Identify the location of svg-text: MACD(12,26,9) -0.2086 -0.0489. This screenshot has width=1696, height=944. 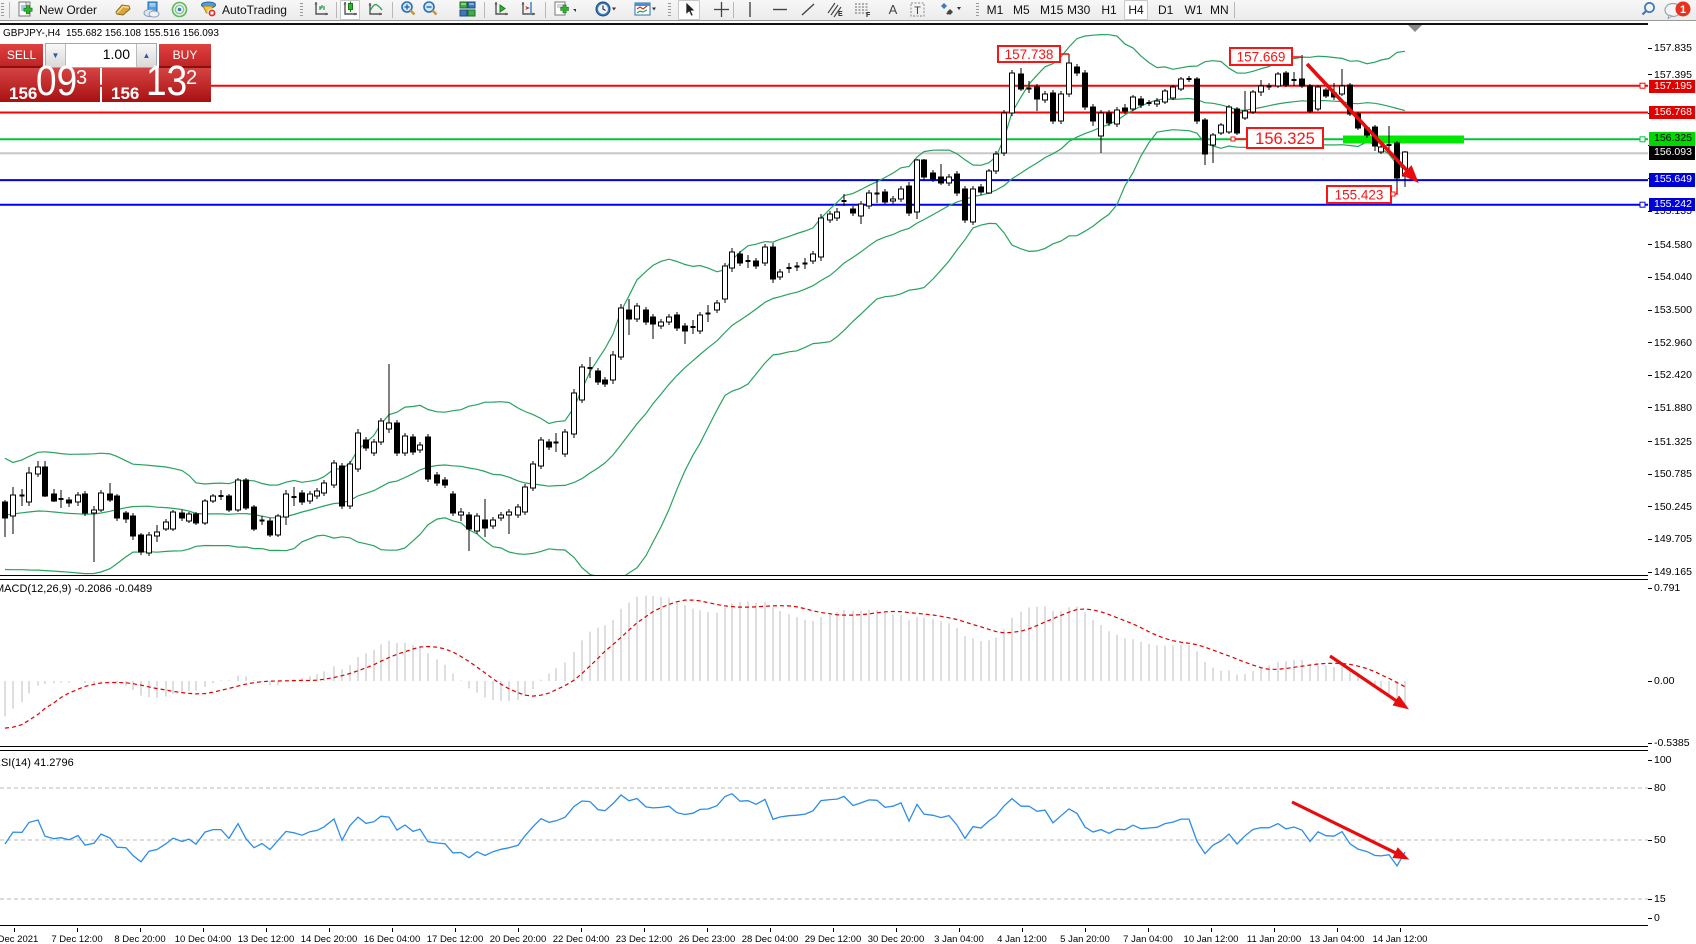
(76, 589).